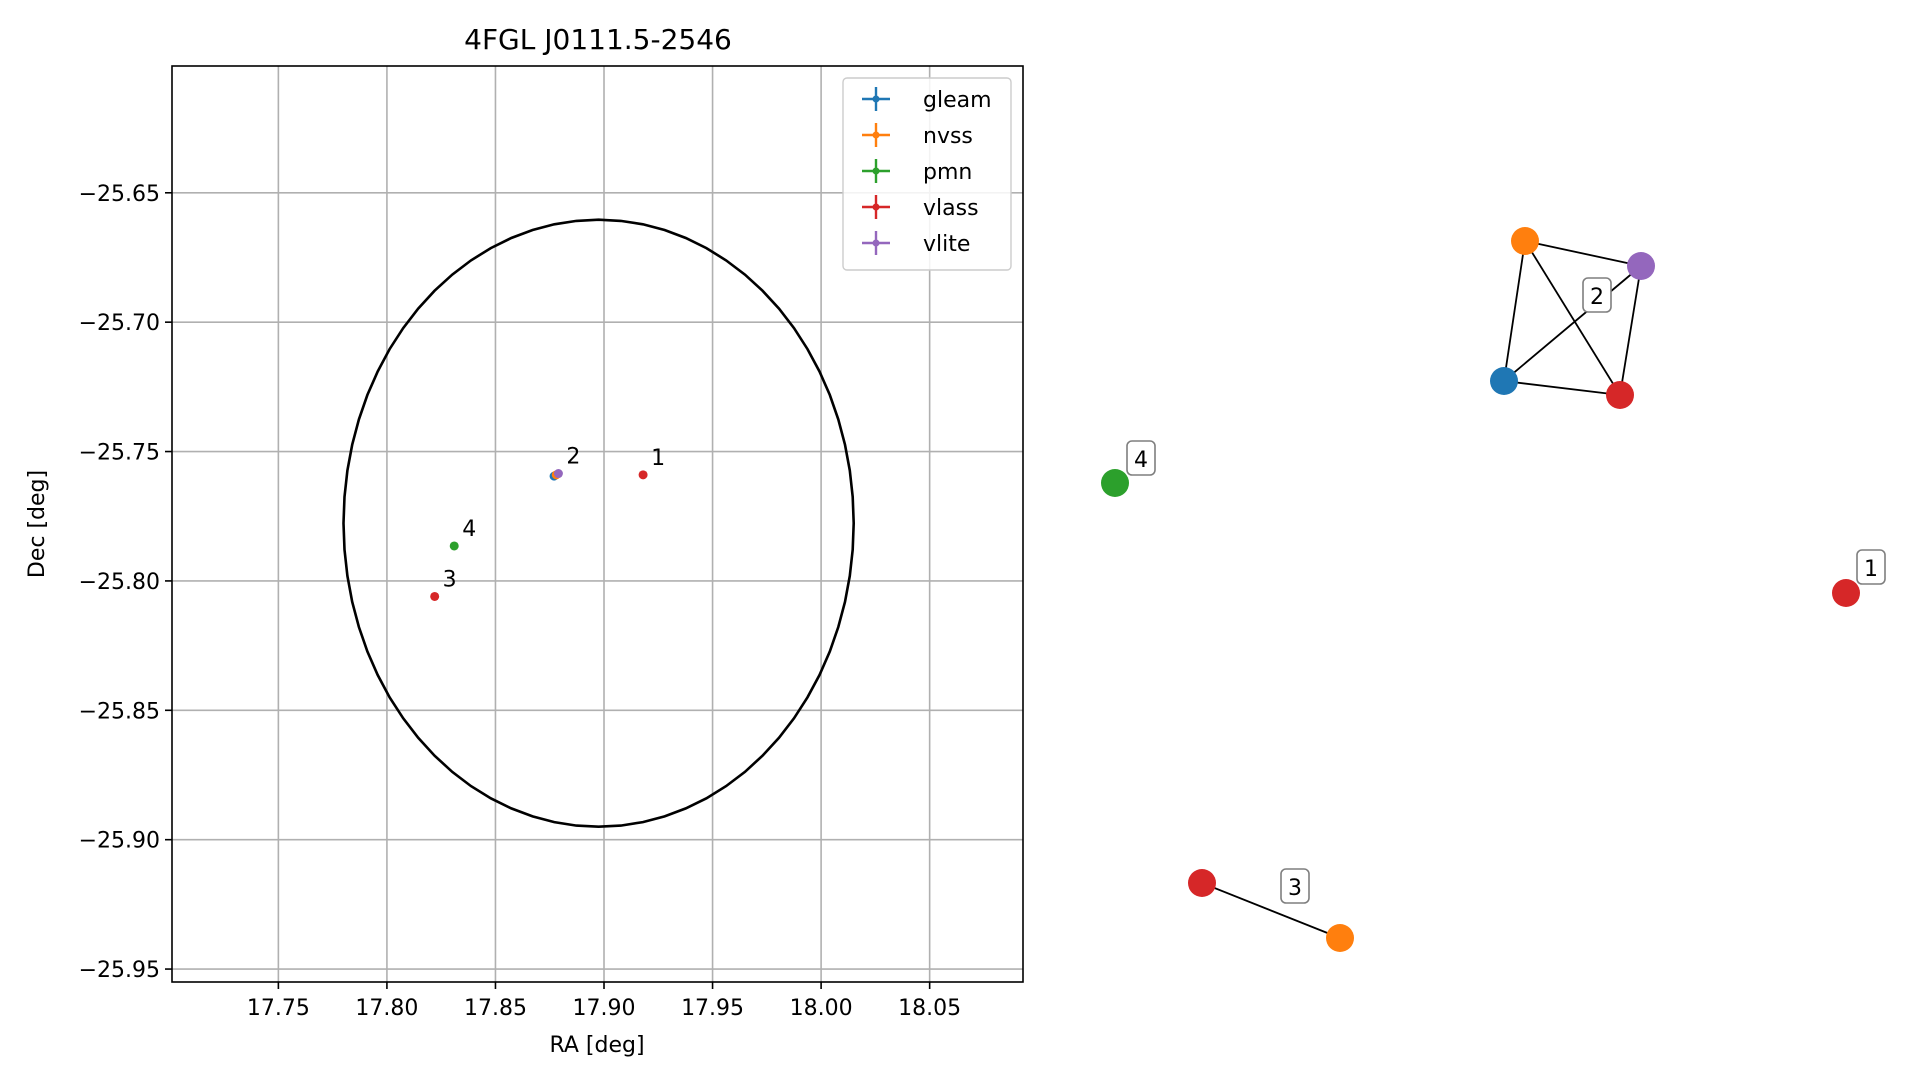 This screenshot has height=1080, width=1919. What do you see at coordinates (450, 579) in the screenshot?
I see `point-label-3: 3` at bounding box center [450, 579].